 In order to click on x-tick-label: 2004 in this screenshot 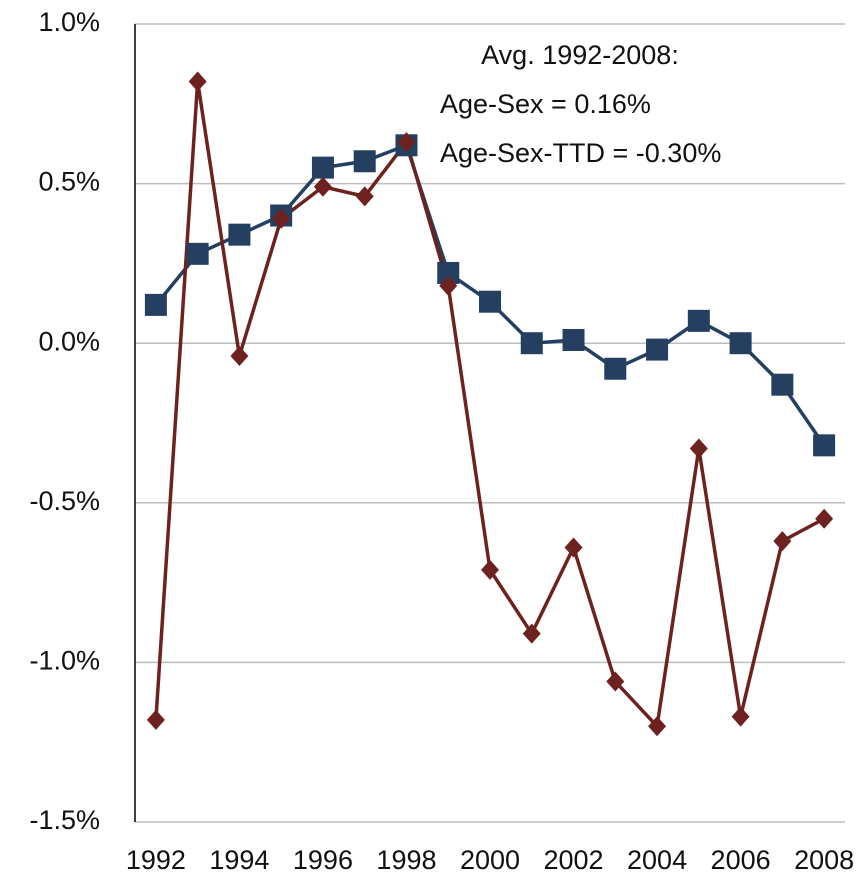, I will do `click(657, 860)`.